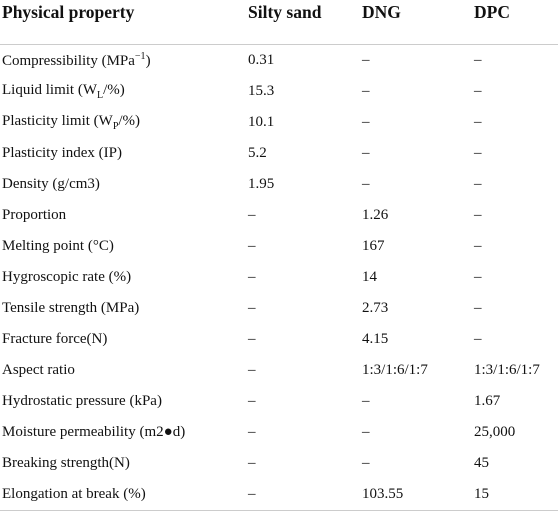  I want to click on cell: Liquid limit (WL/%), so click(123, 91).